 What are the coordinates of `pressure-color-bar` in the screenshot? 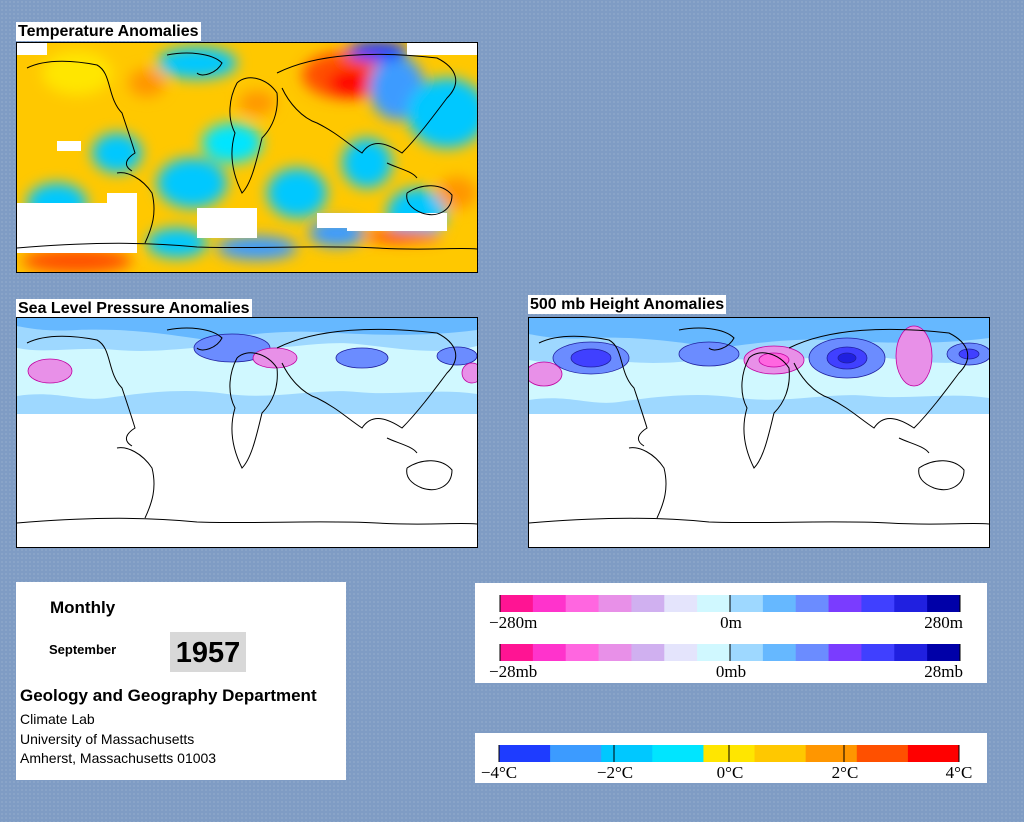 It's located at (730, 652).